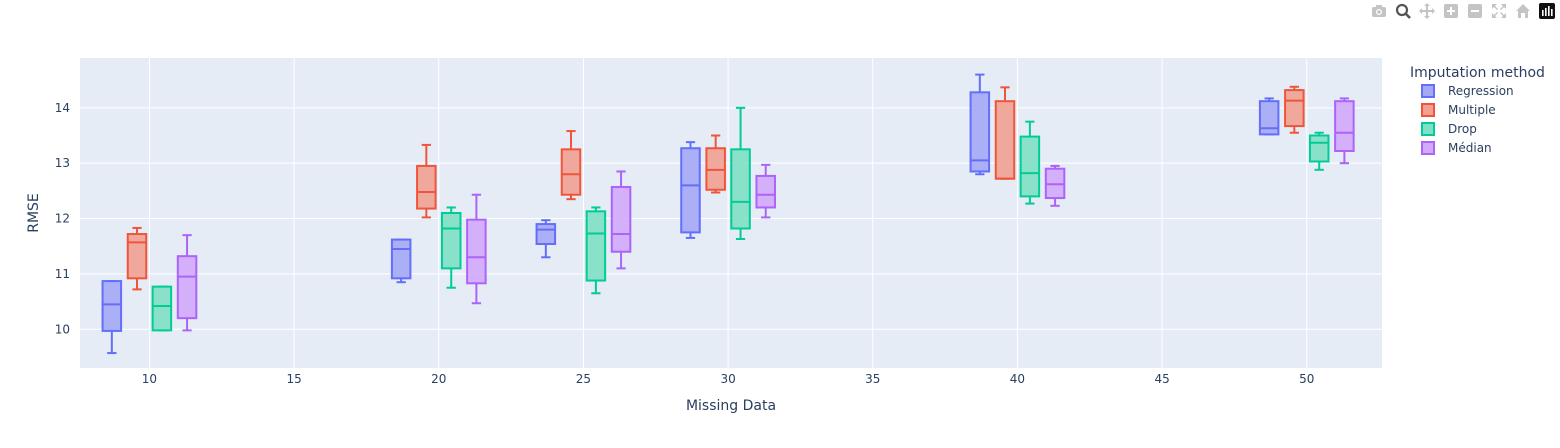 The width and height of the screenshot is (1560, 448). What do you see at coordinates (1379, 11) in the screenshot?
I see `camera-icon` at bounding box center [1379, 11].